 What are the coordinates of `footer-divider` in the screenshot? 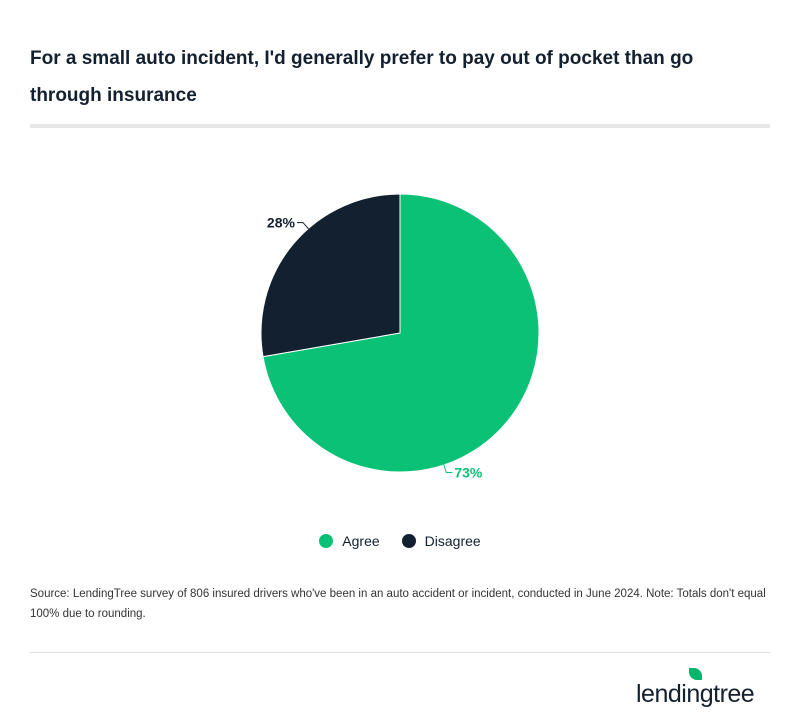 It's located at (400, 652).